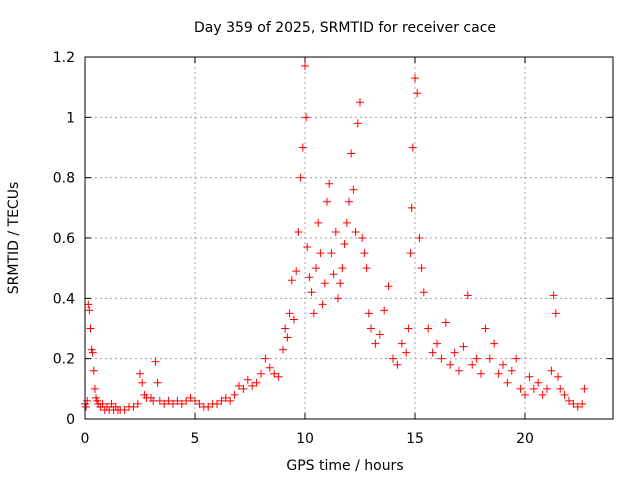  What do you see at coordinates (305, 439) in the screenshot?
I see `x-tick-label: 10` at bounding box center [305, 439].